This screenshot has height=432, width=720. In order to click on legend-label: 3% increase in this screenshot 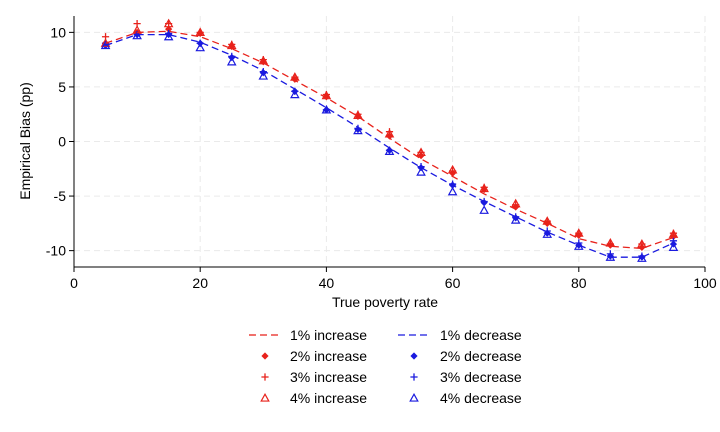, I will do `click(328, 377)`.